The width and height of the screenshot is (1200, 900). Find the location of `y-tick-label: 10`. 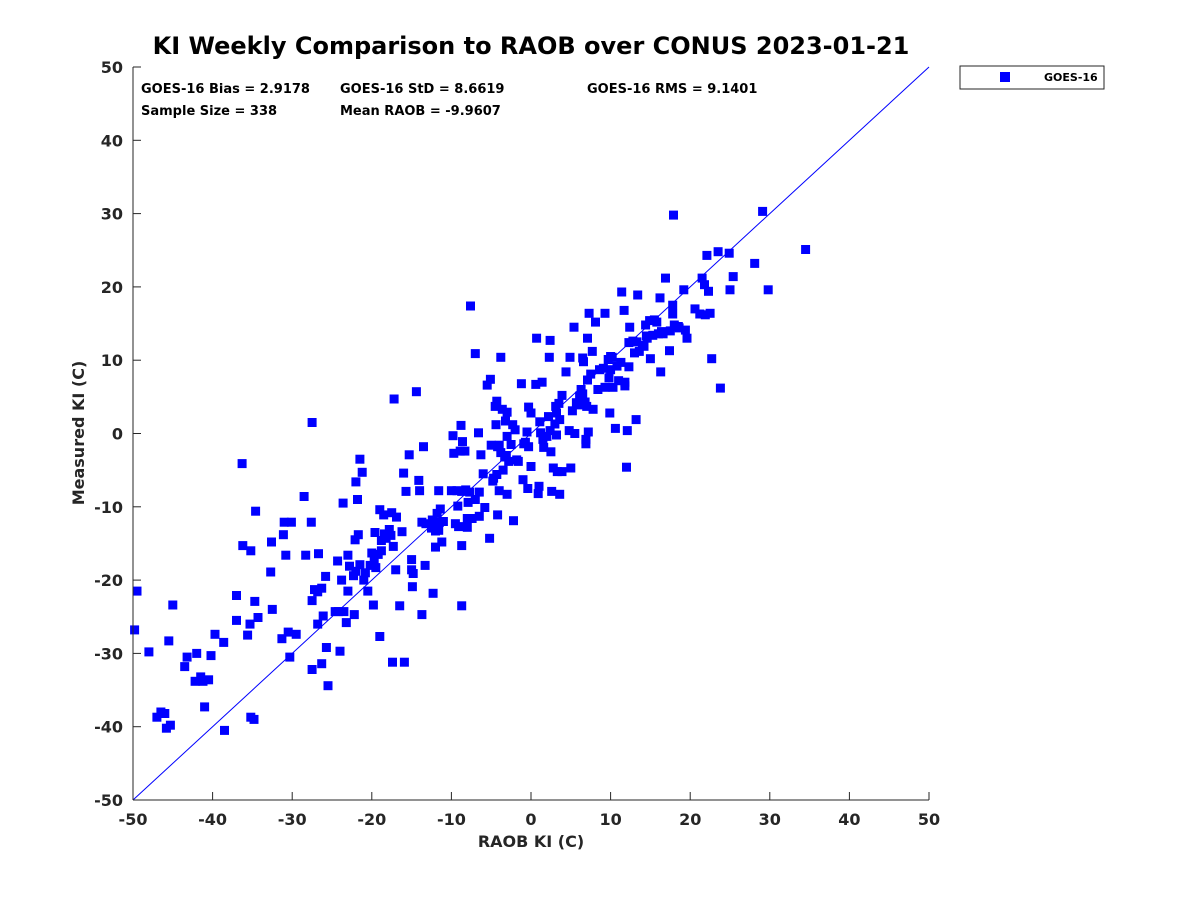

y-tick-label: 10 is located at coordinates (112, 360).